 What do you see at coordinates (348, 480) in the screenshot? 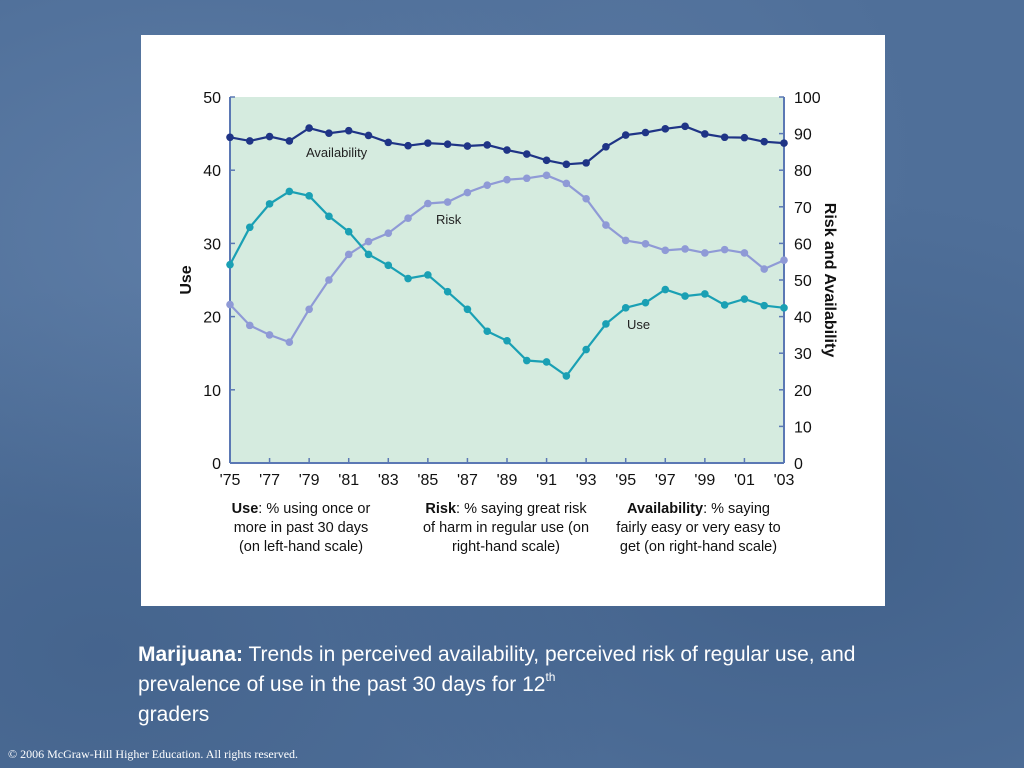
I see `x-tick-label: '81` at bounding box center [348, 480].